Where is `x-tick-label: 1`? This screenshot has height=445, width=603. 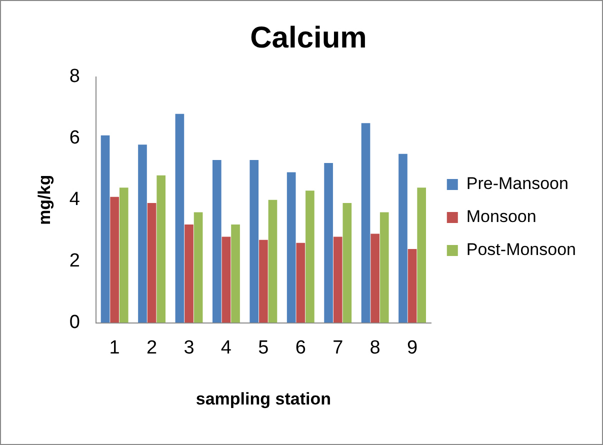 x-tick-label: 1 is located at coordinates (114, 347).